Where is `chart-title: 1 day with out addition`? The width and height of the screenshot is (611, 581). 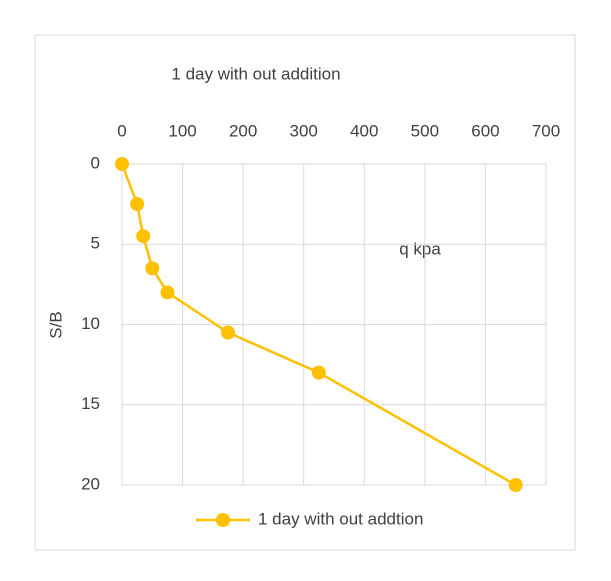 chart-title: 1 day with out addition is located at coordinates (255, 73).